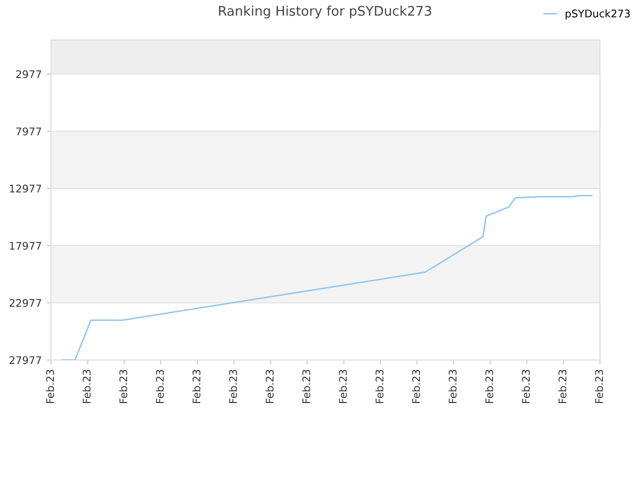 The height and width of the screenshot is (480, 640). I want to click on y-tick-label: 27977, so click(26, 360).